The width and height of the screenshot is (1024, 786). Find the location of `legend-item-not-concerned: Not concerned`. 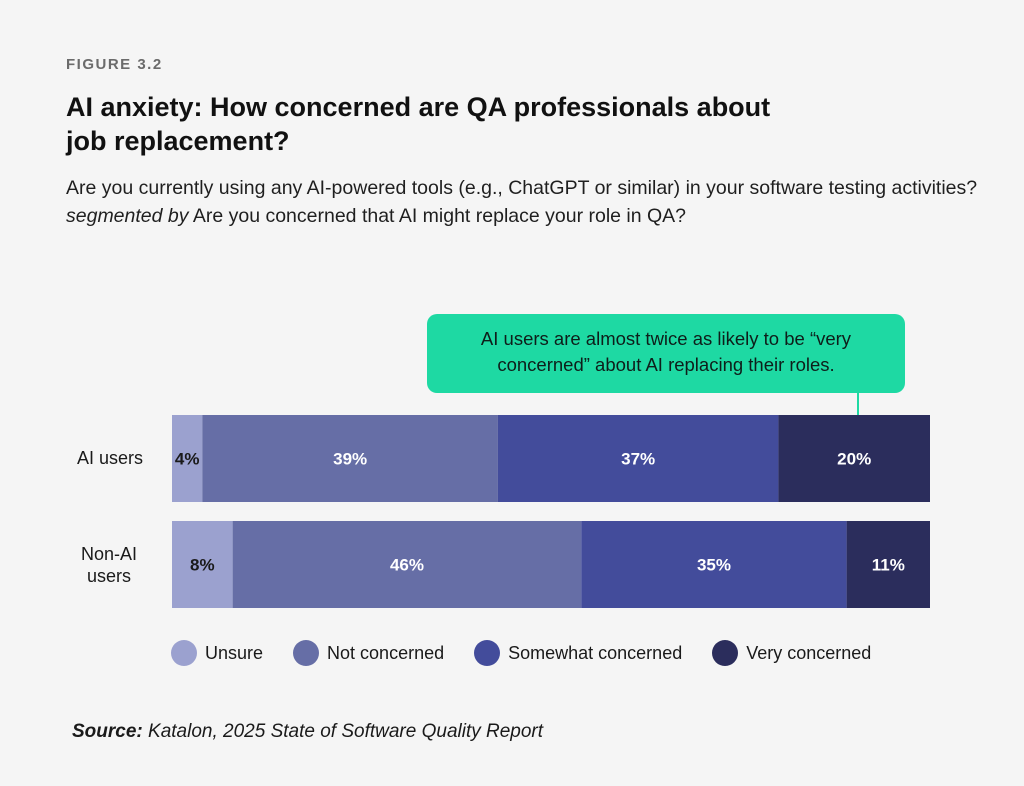

legend-item-not-concerned: Not concerned is located at coordinates (368, 653).